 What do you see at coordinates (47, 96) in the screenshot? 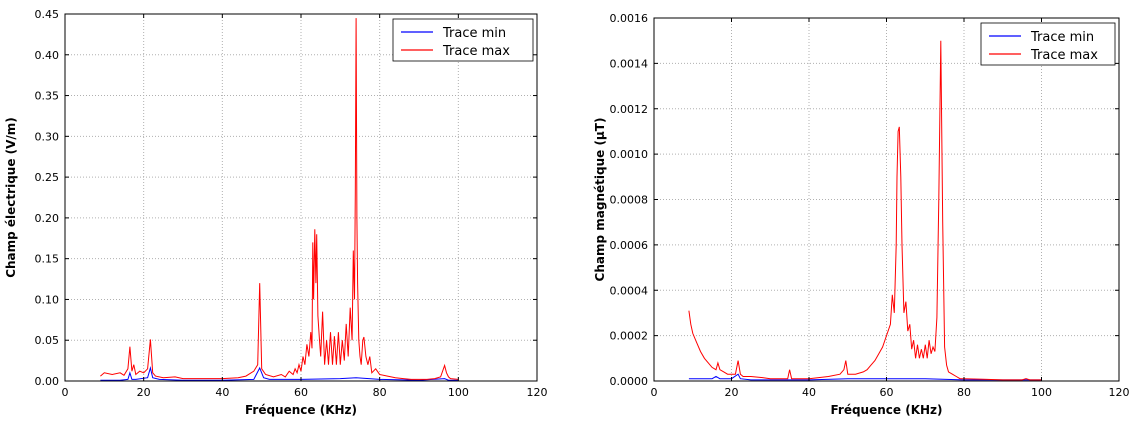
I see `y-tick-label: 0.35` at bounding box center [47, 96].